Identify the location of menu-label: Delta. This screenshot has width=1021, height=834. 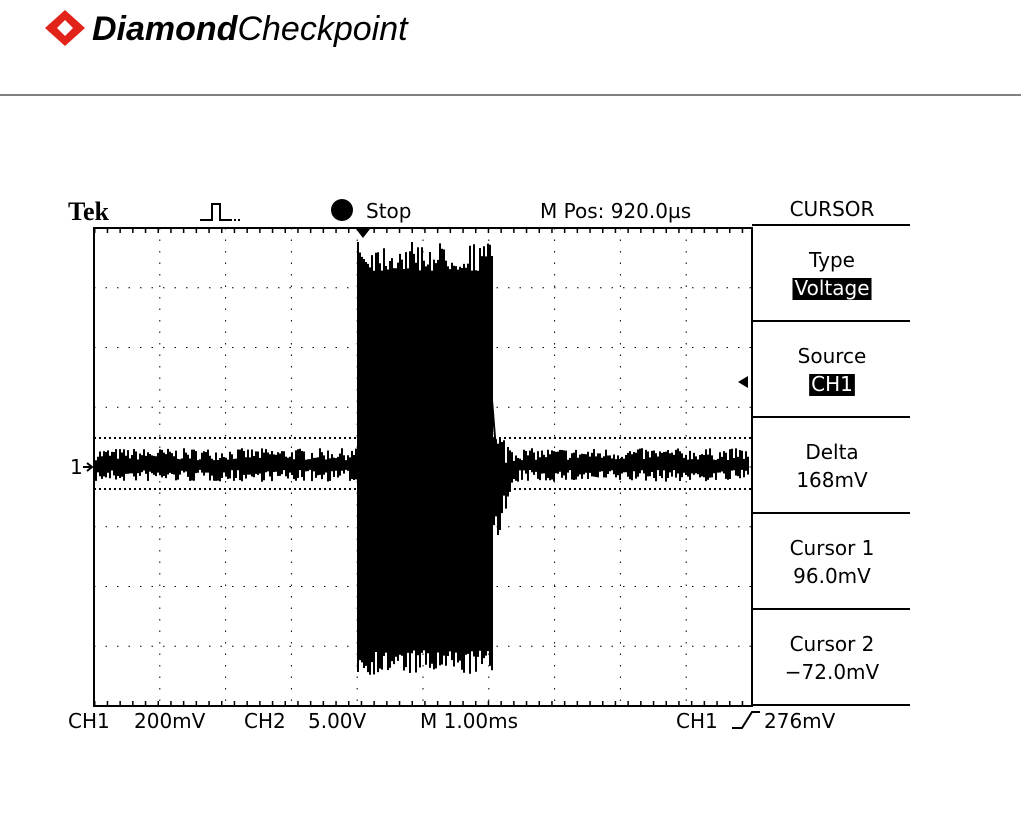
(831, 452).